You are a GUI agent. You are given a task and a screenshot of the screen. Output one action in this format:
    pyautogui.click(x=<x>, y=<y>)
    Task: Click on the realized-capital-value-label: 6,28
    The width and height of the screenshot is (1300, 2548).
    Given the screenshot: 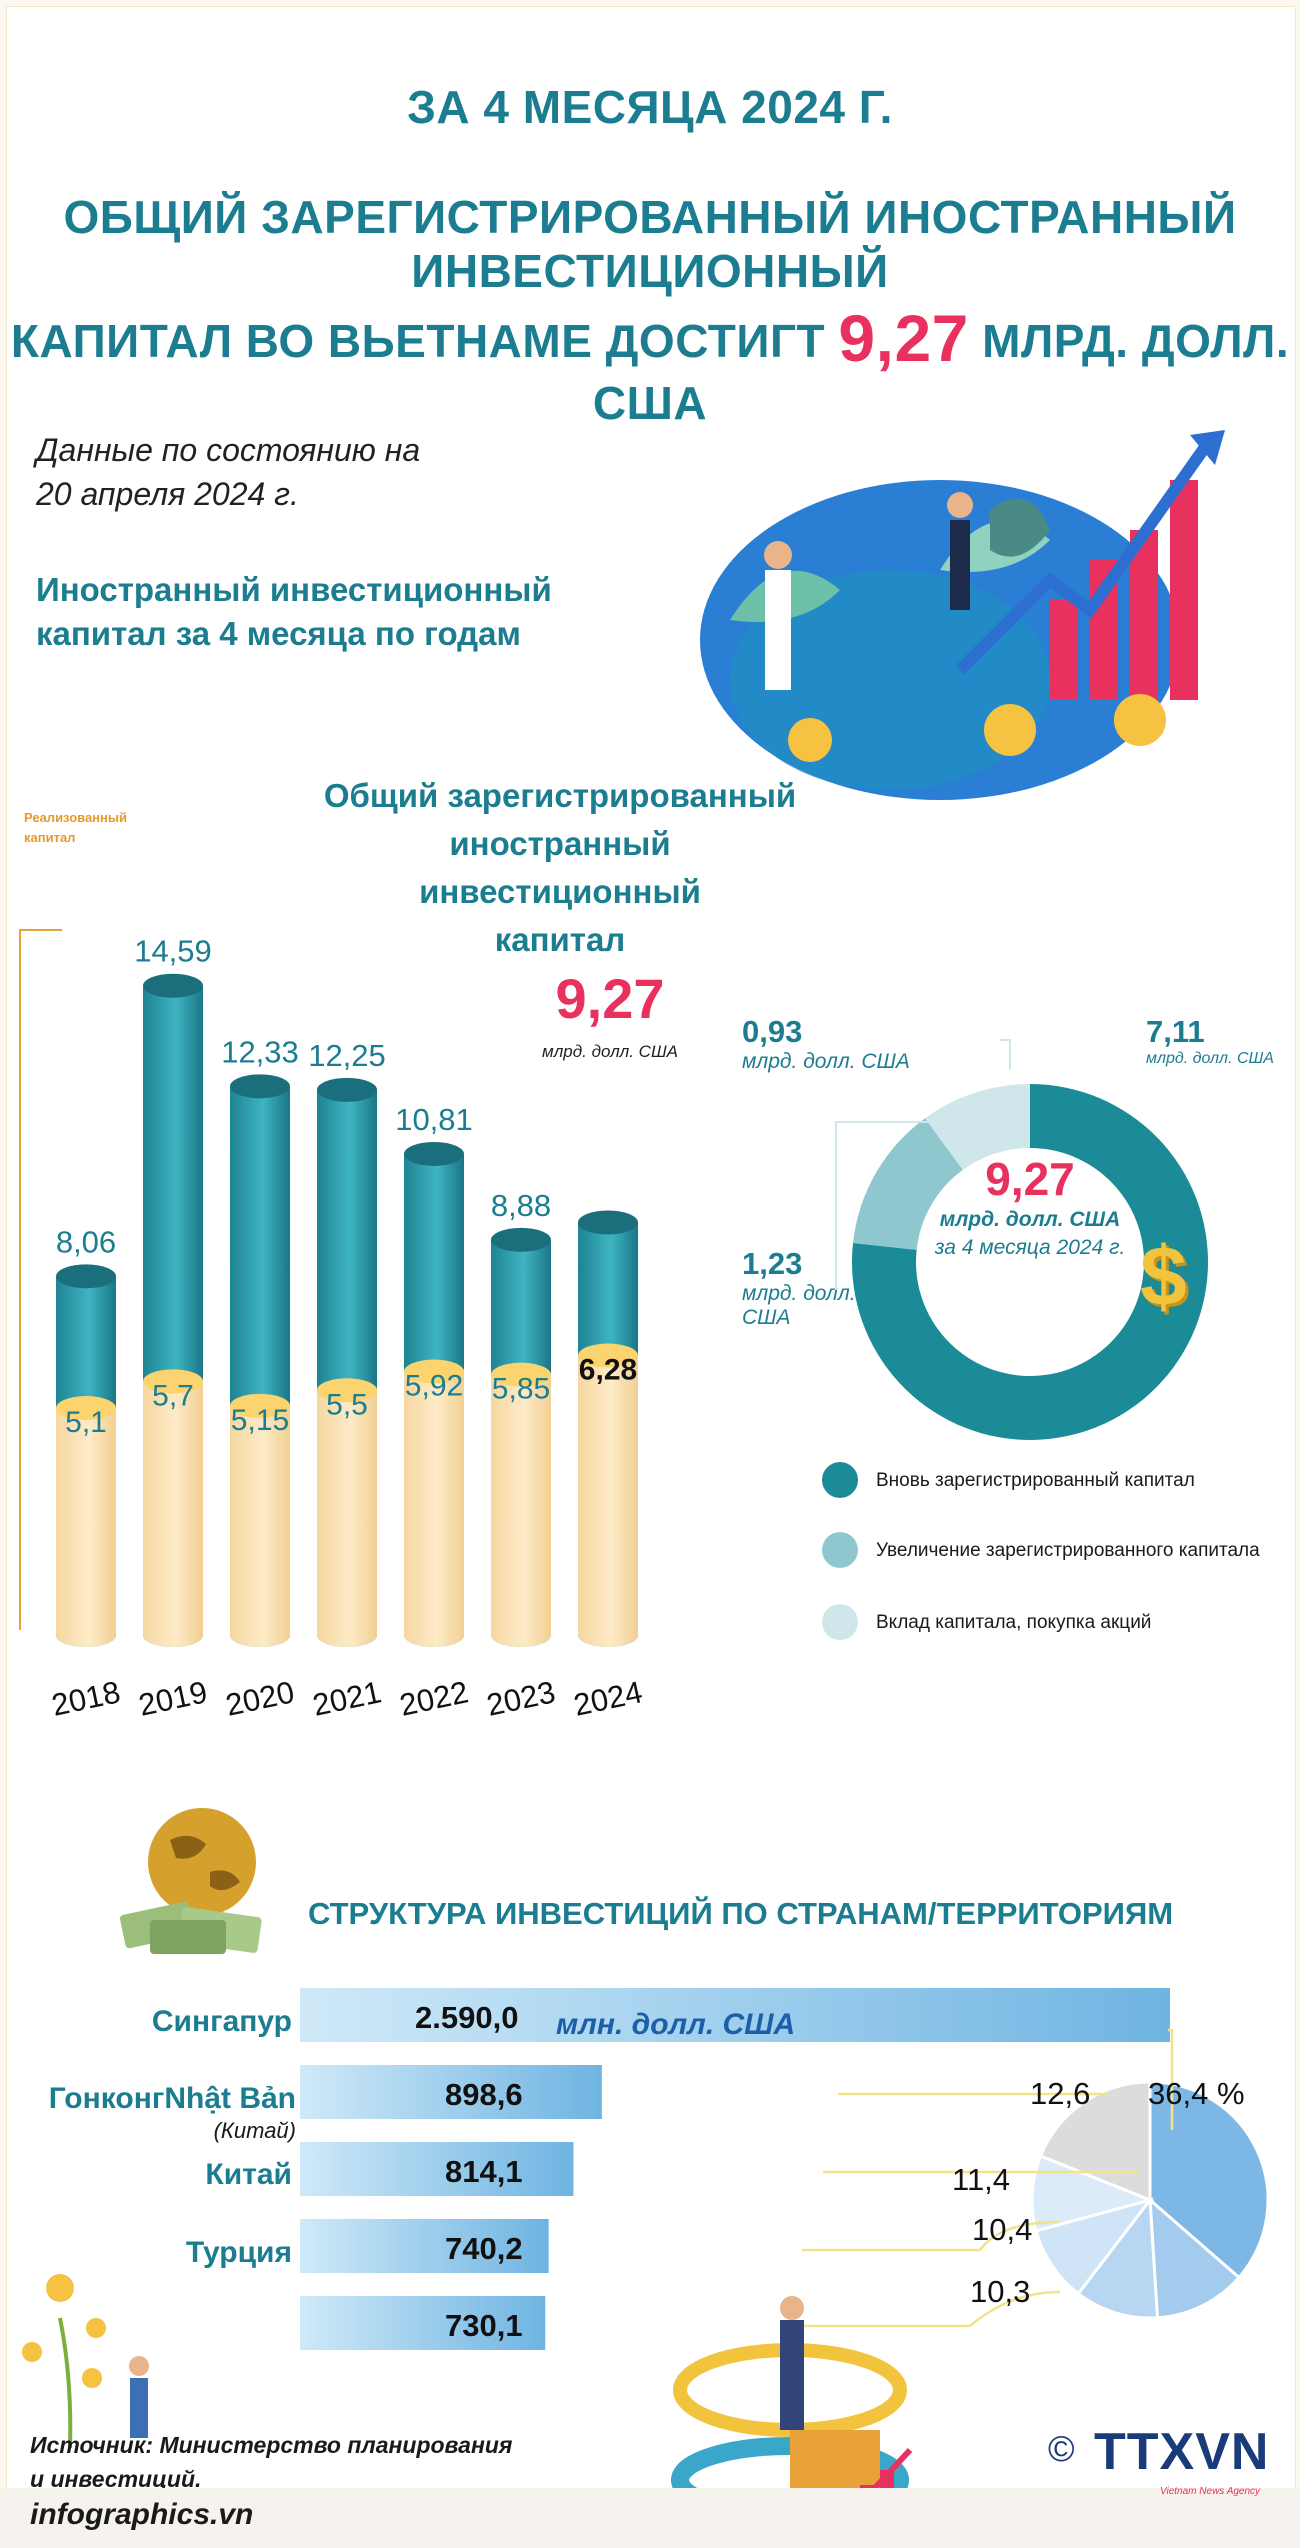 What is the action you would take?
    pyautogui.click(x=608, y=1370)
    